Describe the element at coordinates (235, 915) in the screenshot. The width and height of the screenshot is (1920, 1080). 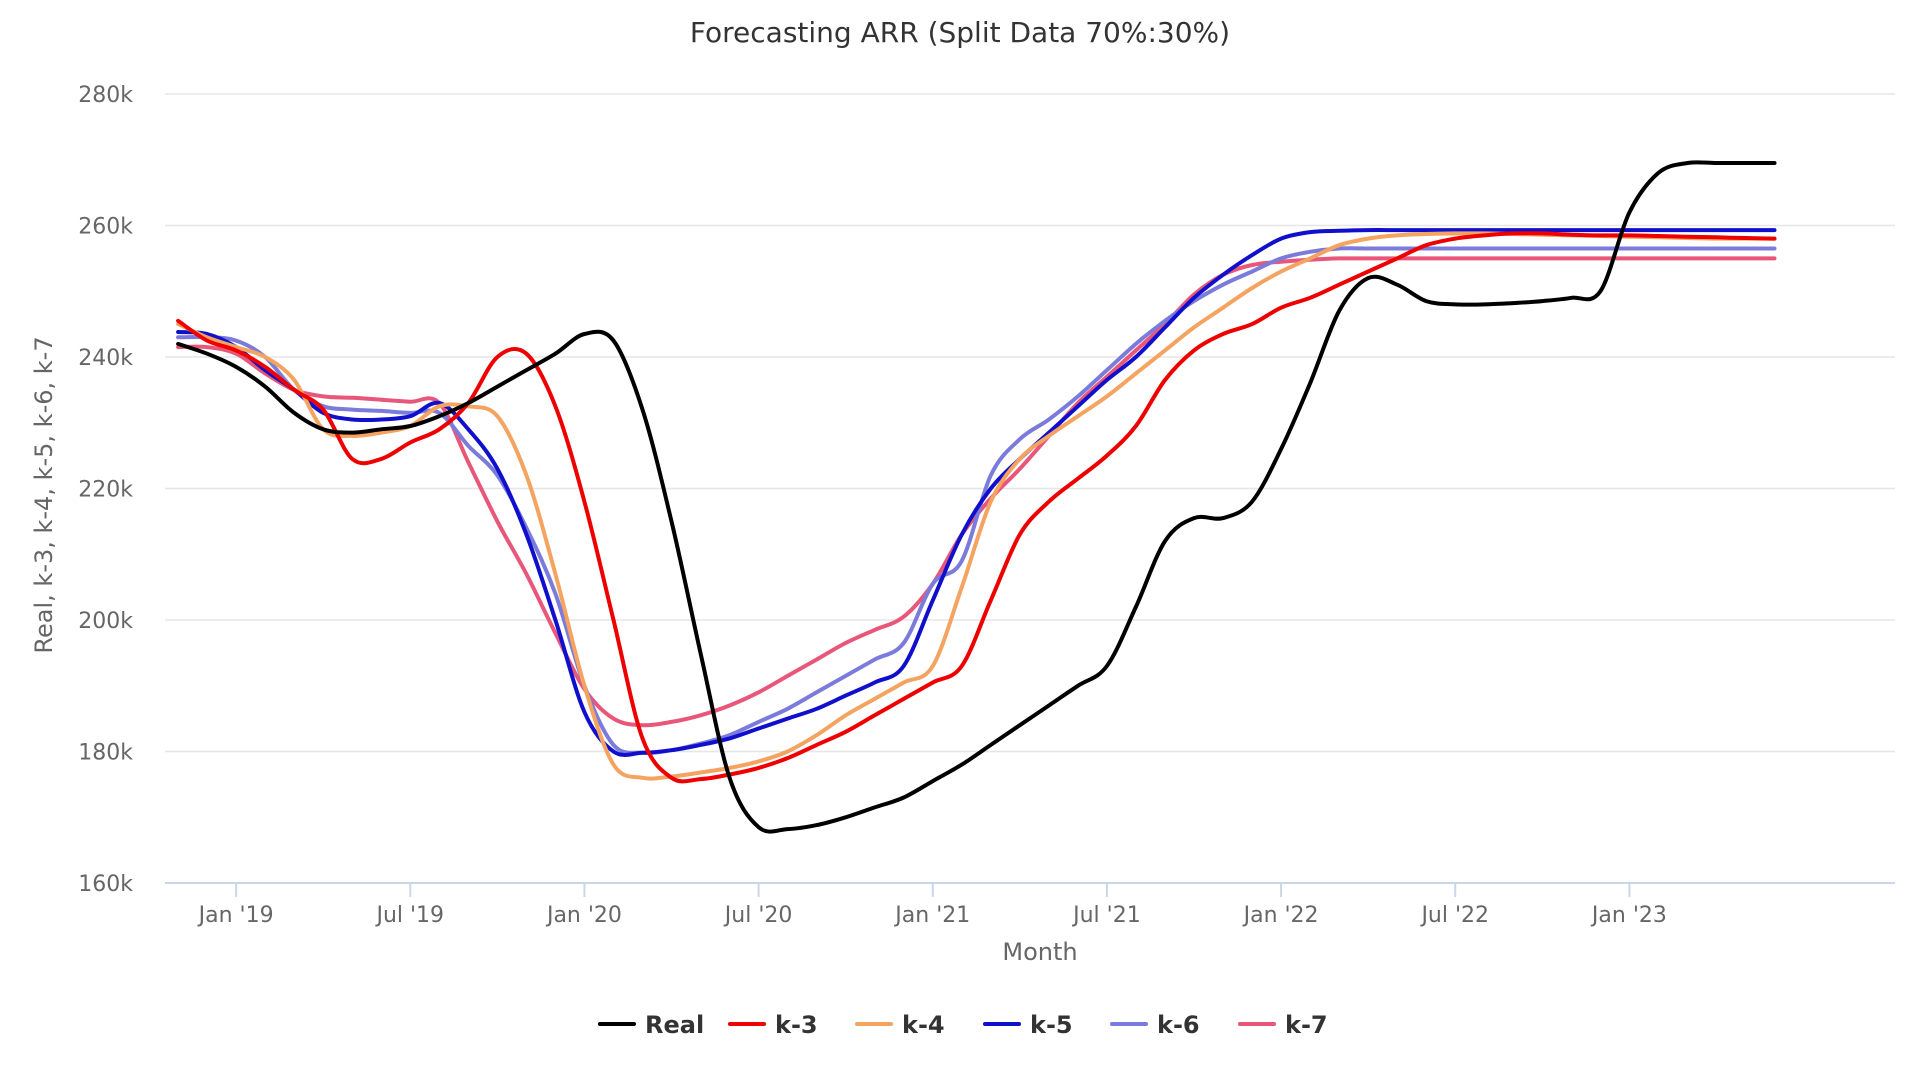
I see `x-tick-label: Jan '19` at that location.